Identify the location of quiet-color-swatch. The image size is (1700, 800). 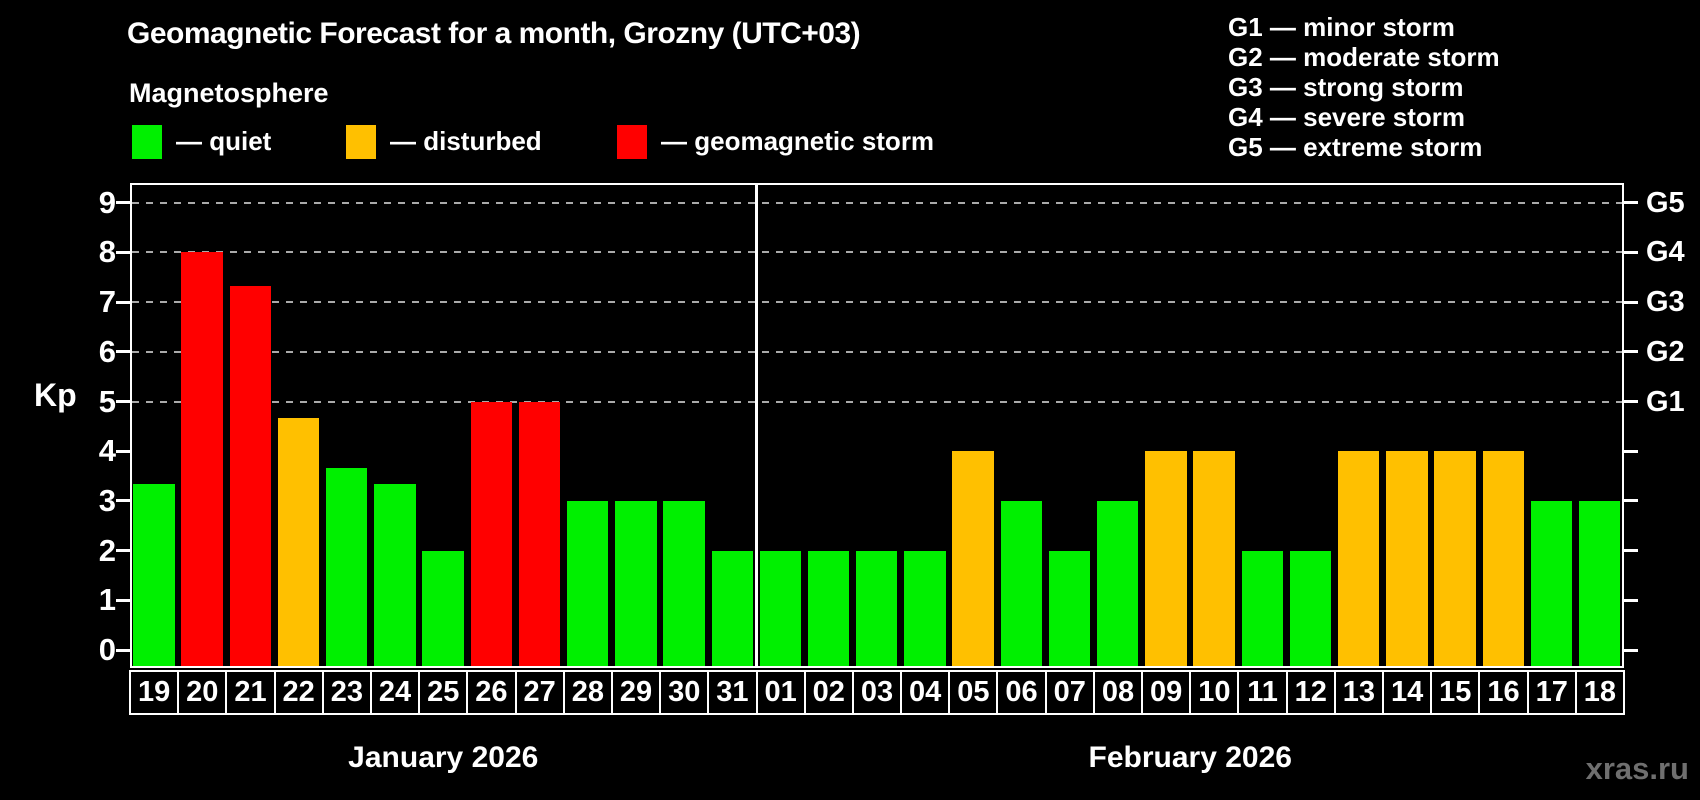
(147, 141).